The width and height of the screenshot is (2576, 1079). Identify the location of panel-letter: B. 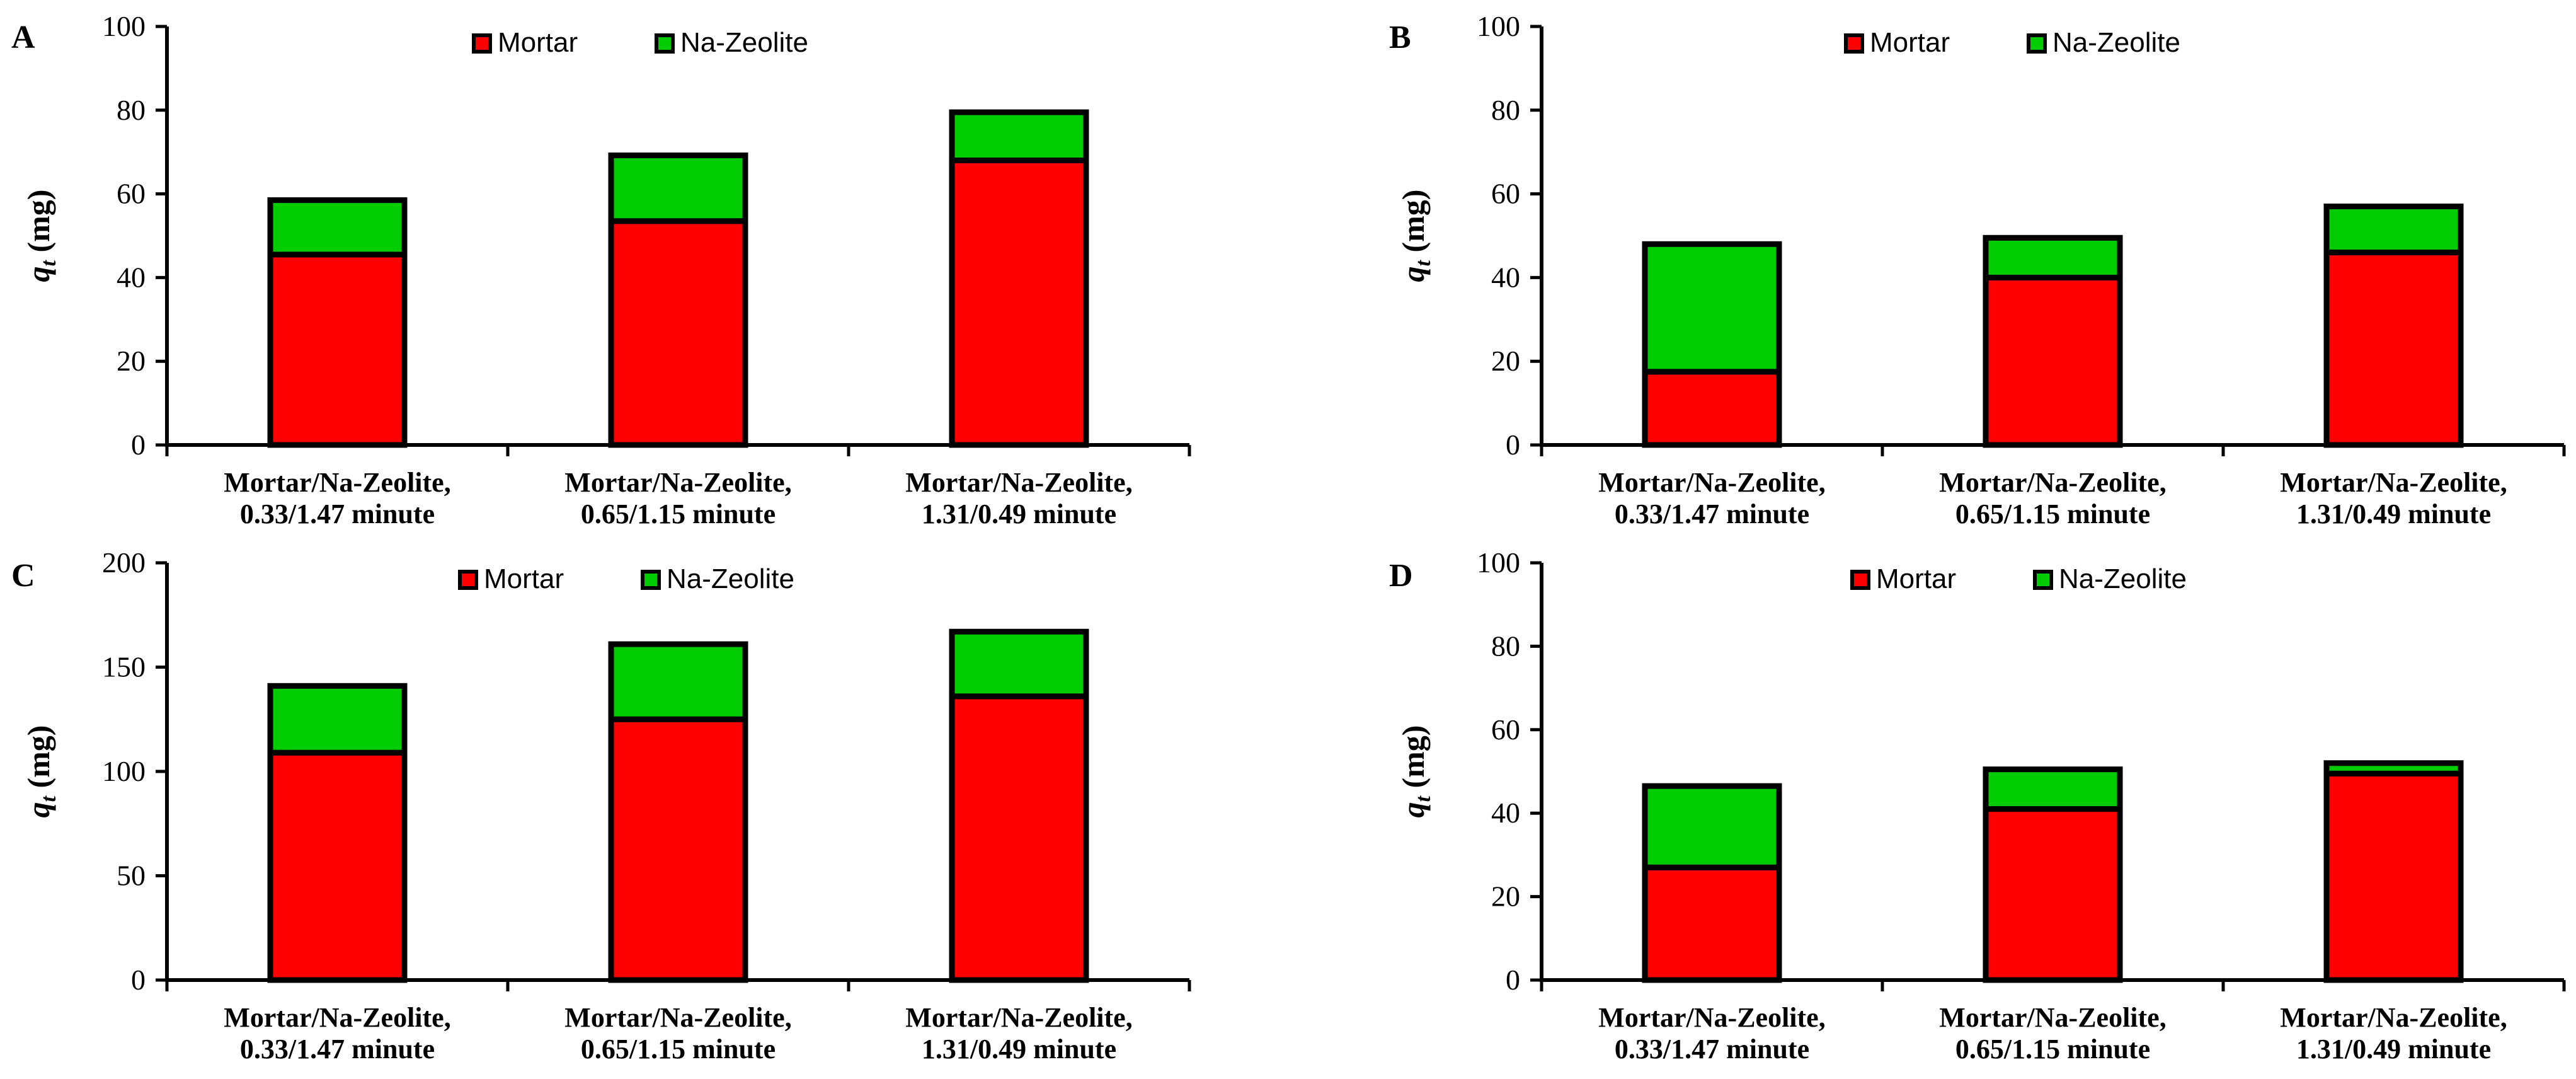
(1400, 37).